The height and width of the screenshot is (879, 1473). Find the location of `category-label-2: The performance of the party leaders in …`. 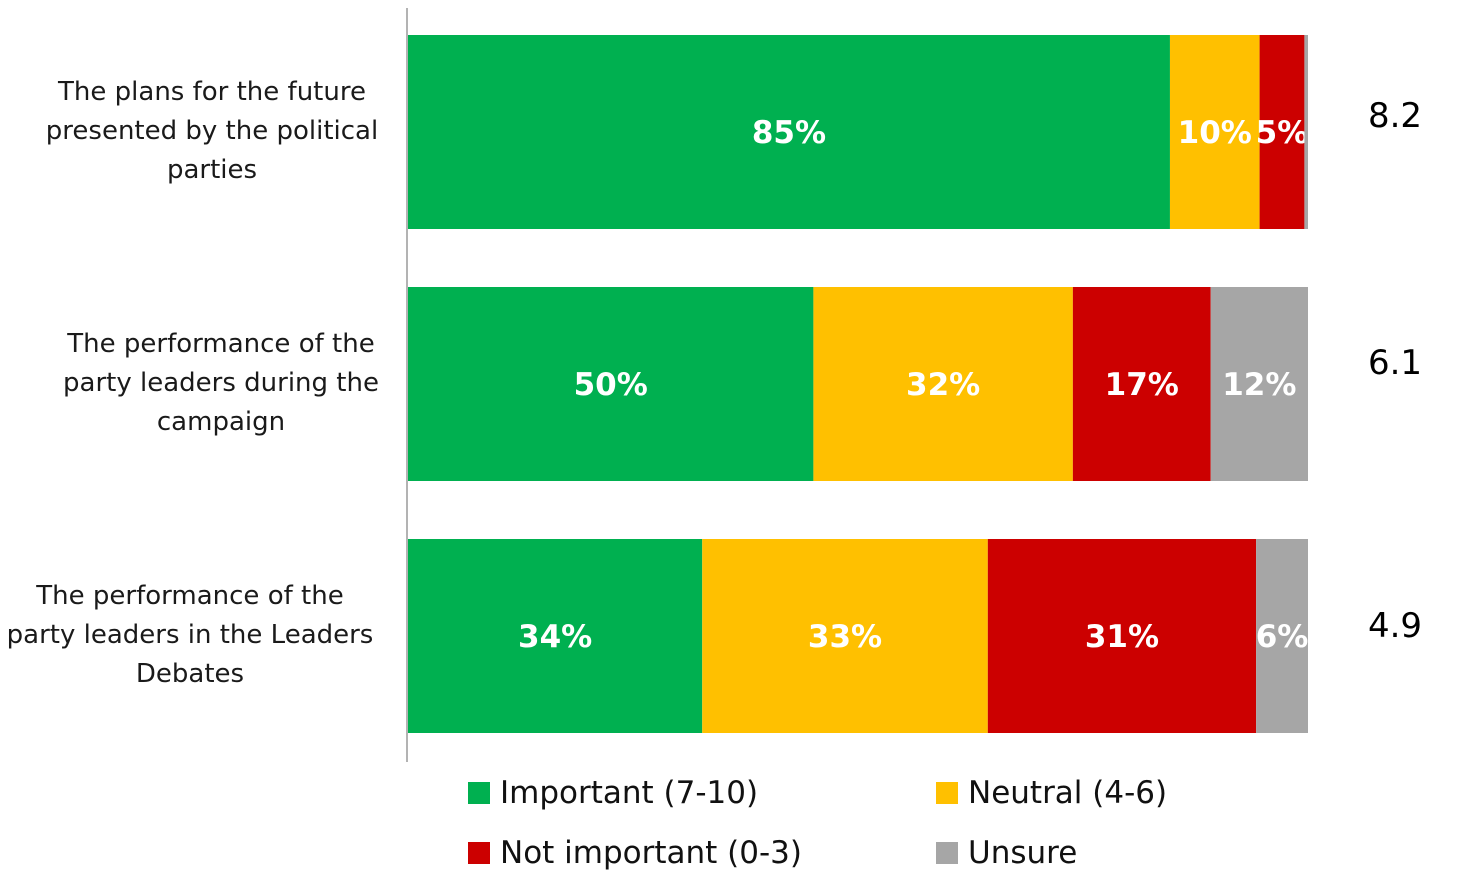

category-label-2: The performance of the party leaders in … is located at coordinates (190, 635).